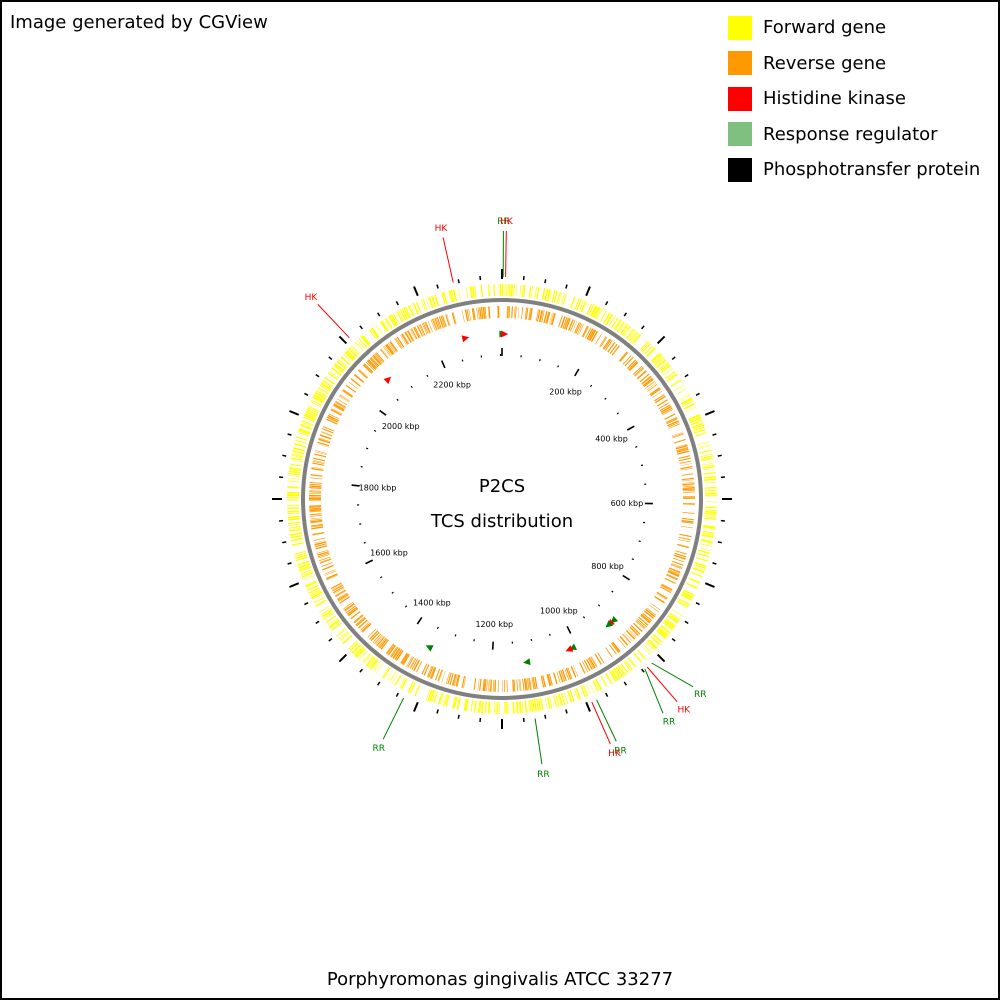  I want to click on callout-label: RR, so click(503, 222).